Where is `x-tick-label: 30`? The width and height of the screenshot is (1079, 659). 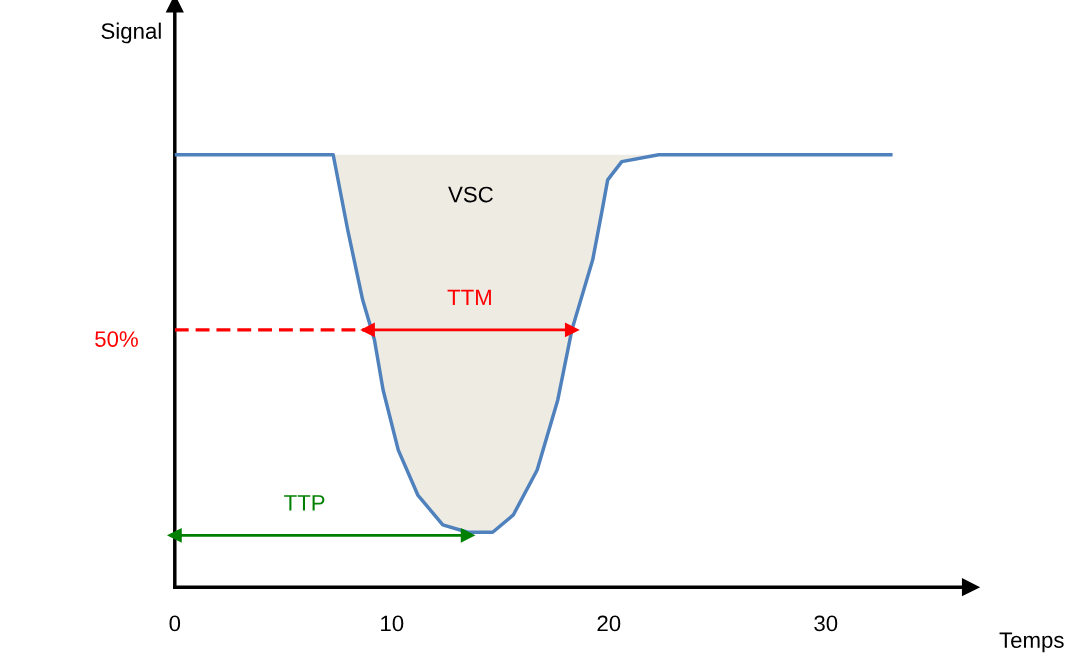
x-tick-label: 30 is located at coordinates (826, 623).